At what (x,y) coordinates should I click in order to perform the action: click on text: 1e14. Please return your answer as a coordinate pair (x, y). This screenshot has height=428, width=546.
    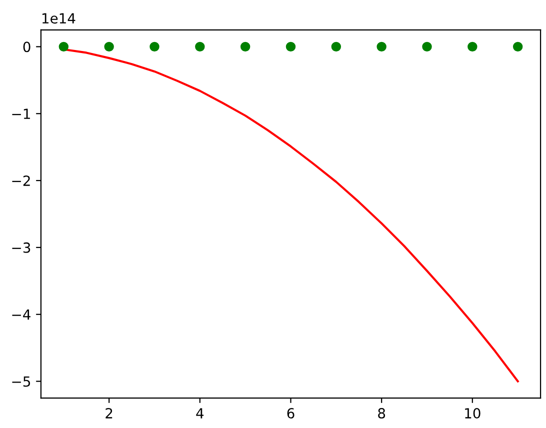
    Looking at the image, I should click on (59, 18).